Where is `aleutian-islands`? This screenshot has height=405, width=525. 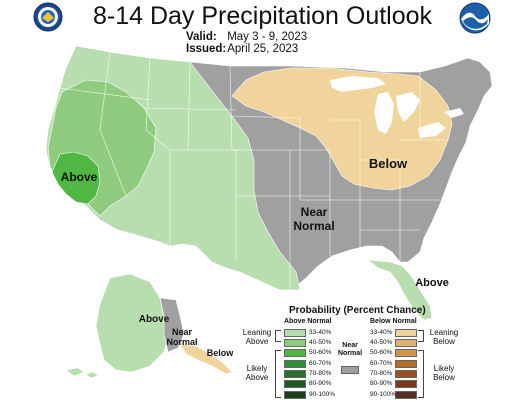
aleutian-islands is located at coordinates (82, 373).